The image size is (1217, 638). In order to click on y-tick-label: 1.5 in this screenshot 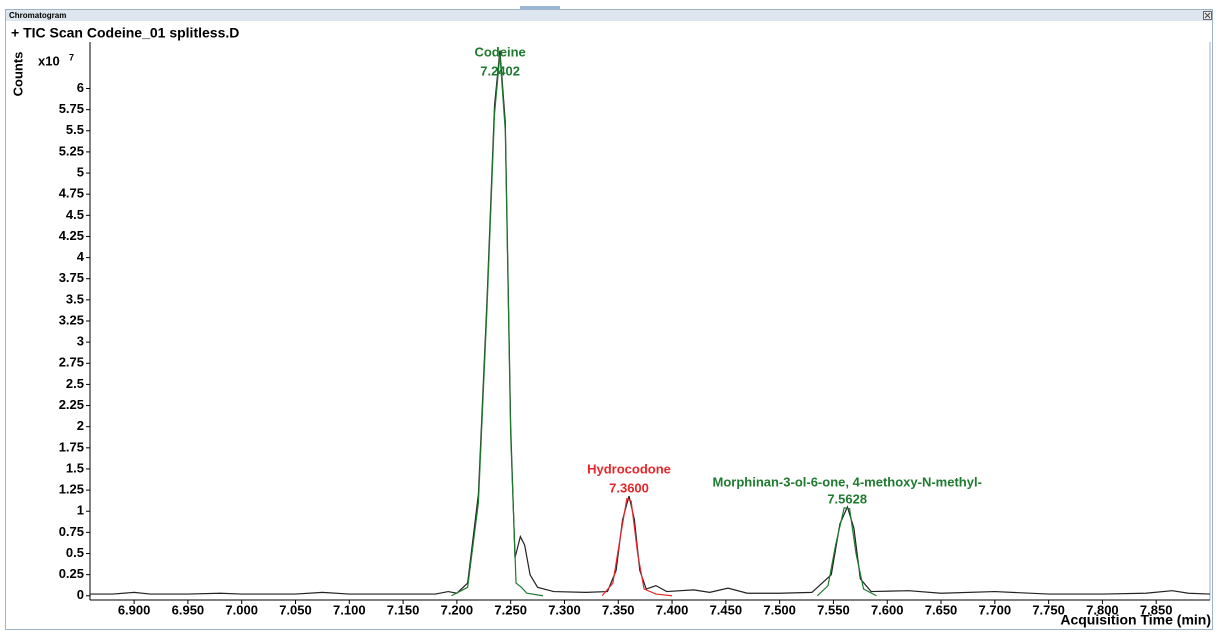, I will do `click(75, 467)`.